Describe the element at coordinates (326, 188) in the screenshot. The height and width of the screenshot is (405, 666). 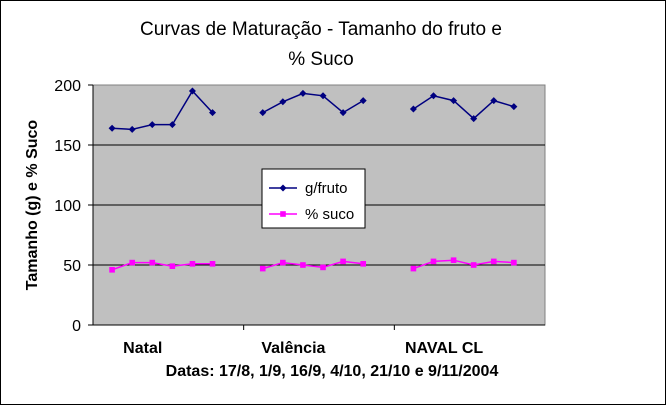
I see `legend-label: g/fruto` at that location.